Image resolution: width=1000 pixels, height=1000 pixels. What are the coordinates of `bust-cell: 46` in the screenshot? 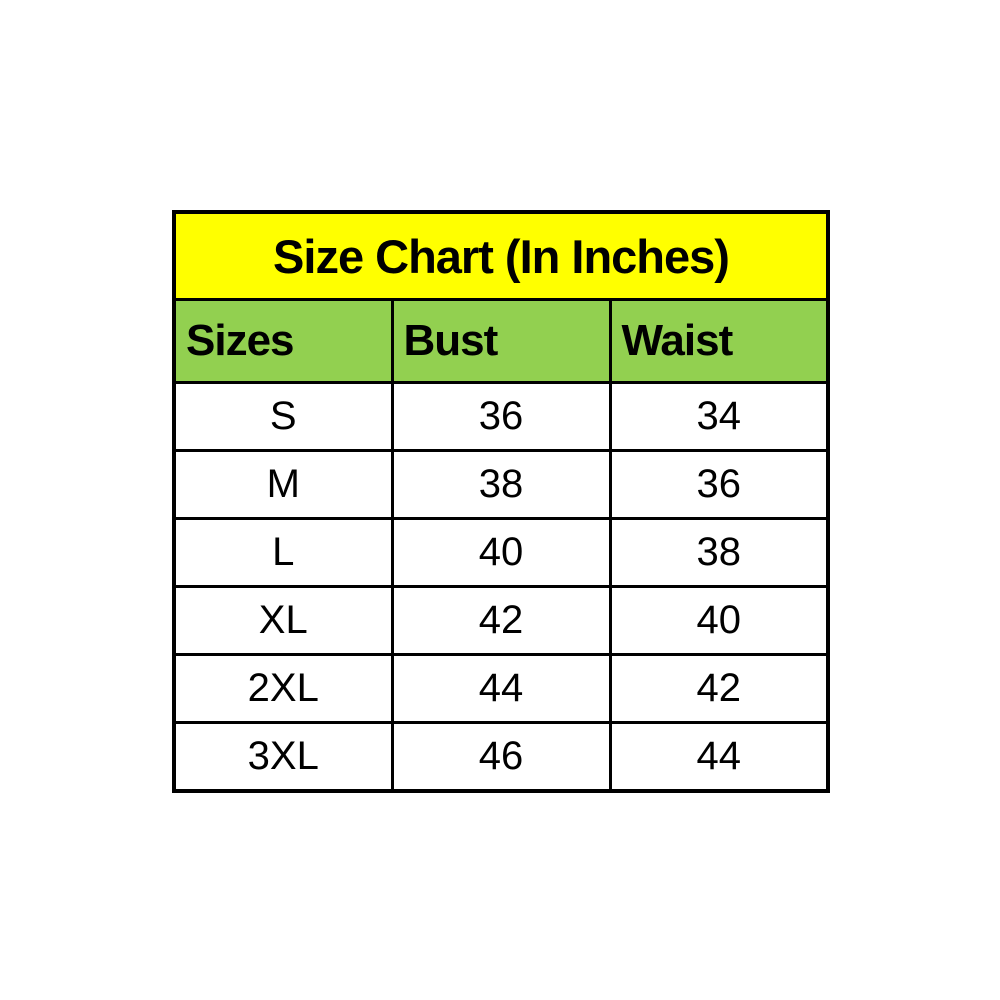 It's located at (501, 757).